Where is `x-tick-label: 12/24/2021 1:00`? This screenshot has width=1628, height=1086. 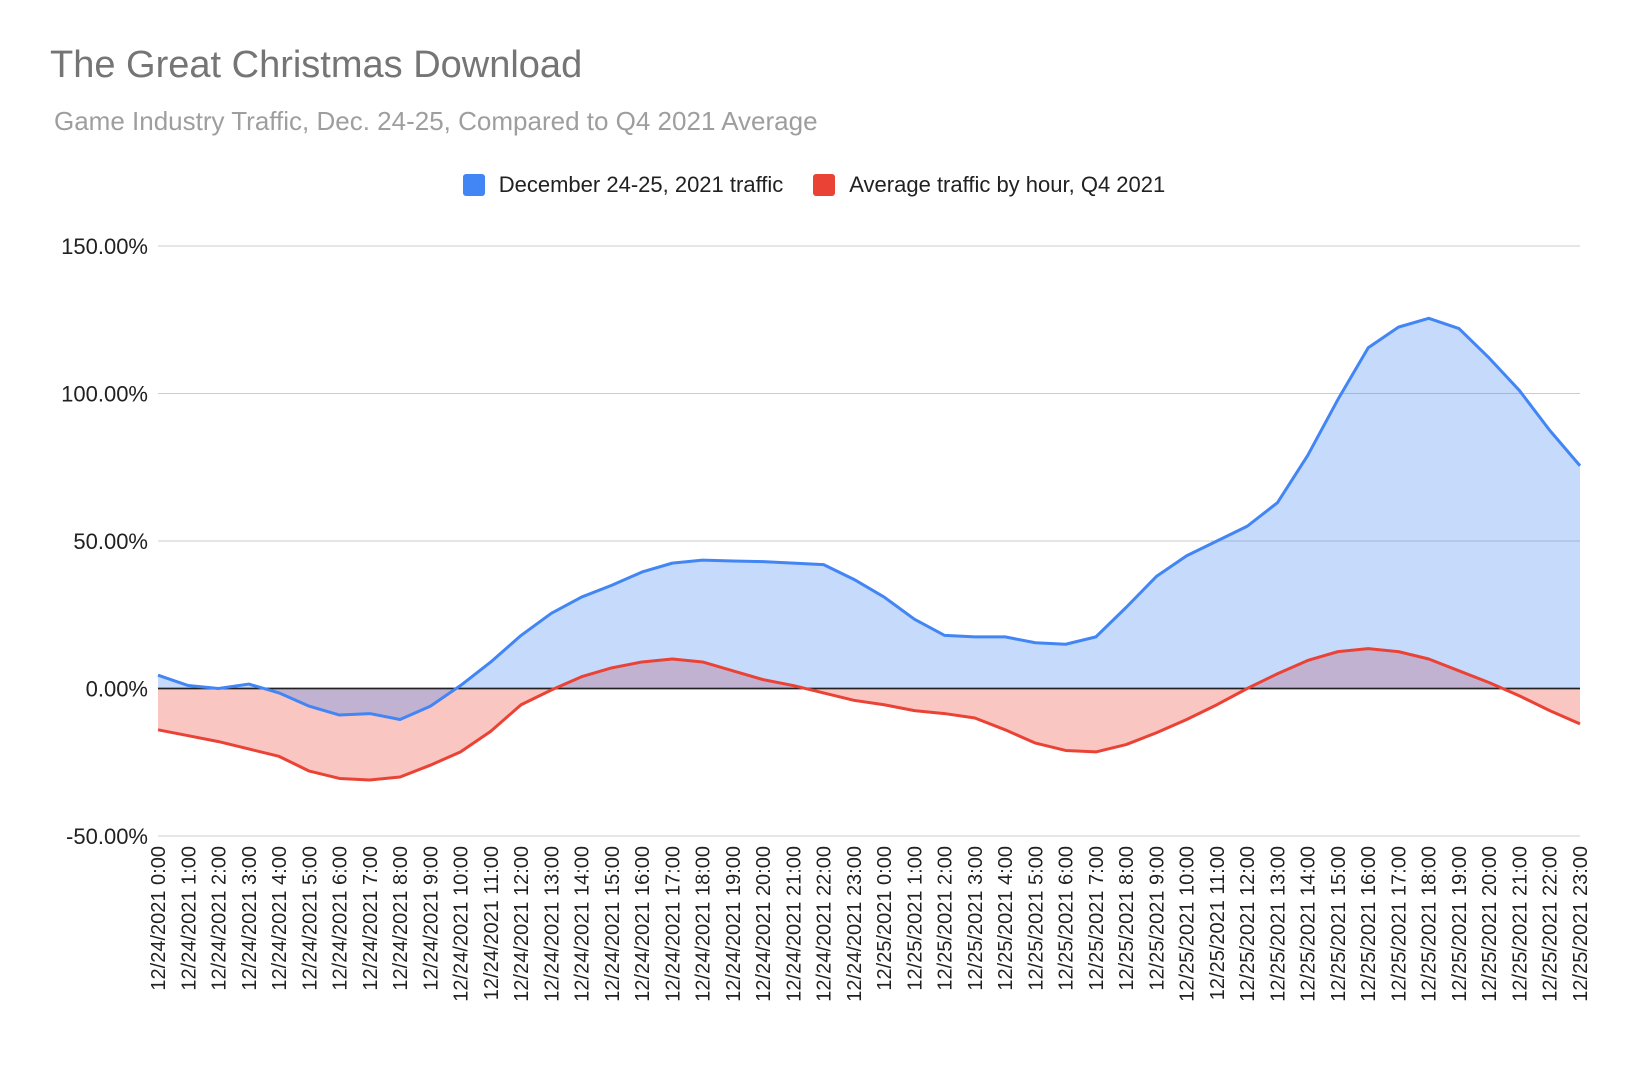
x-tick-label: 12/24/2021 1:00 is located at coordinates (189, 918).